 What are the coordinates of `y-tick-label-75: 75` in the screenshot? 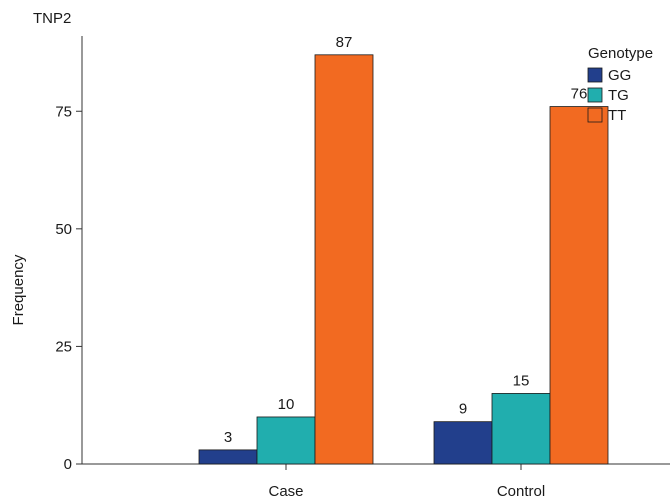 It's located at (63, 111).